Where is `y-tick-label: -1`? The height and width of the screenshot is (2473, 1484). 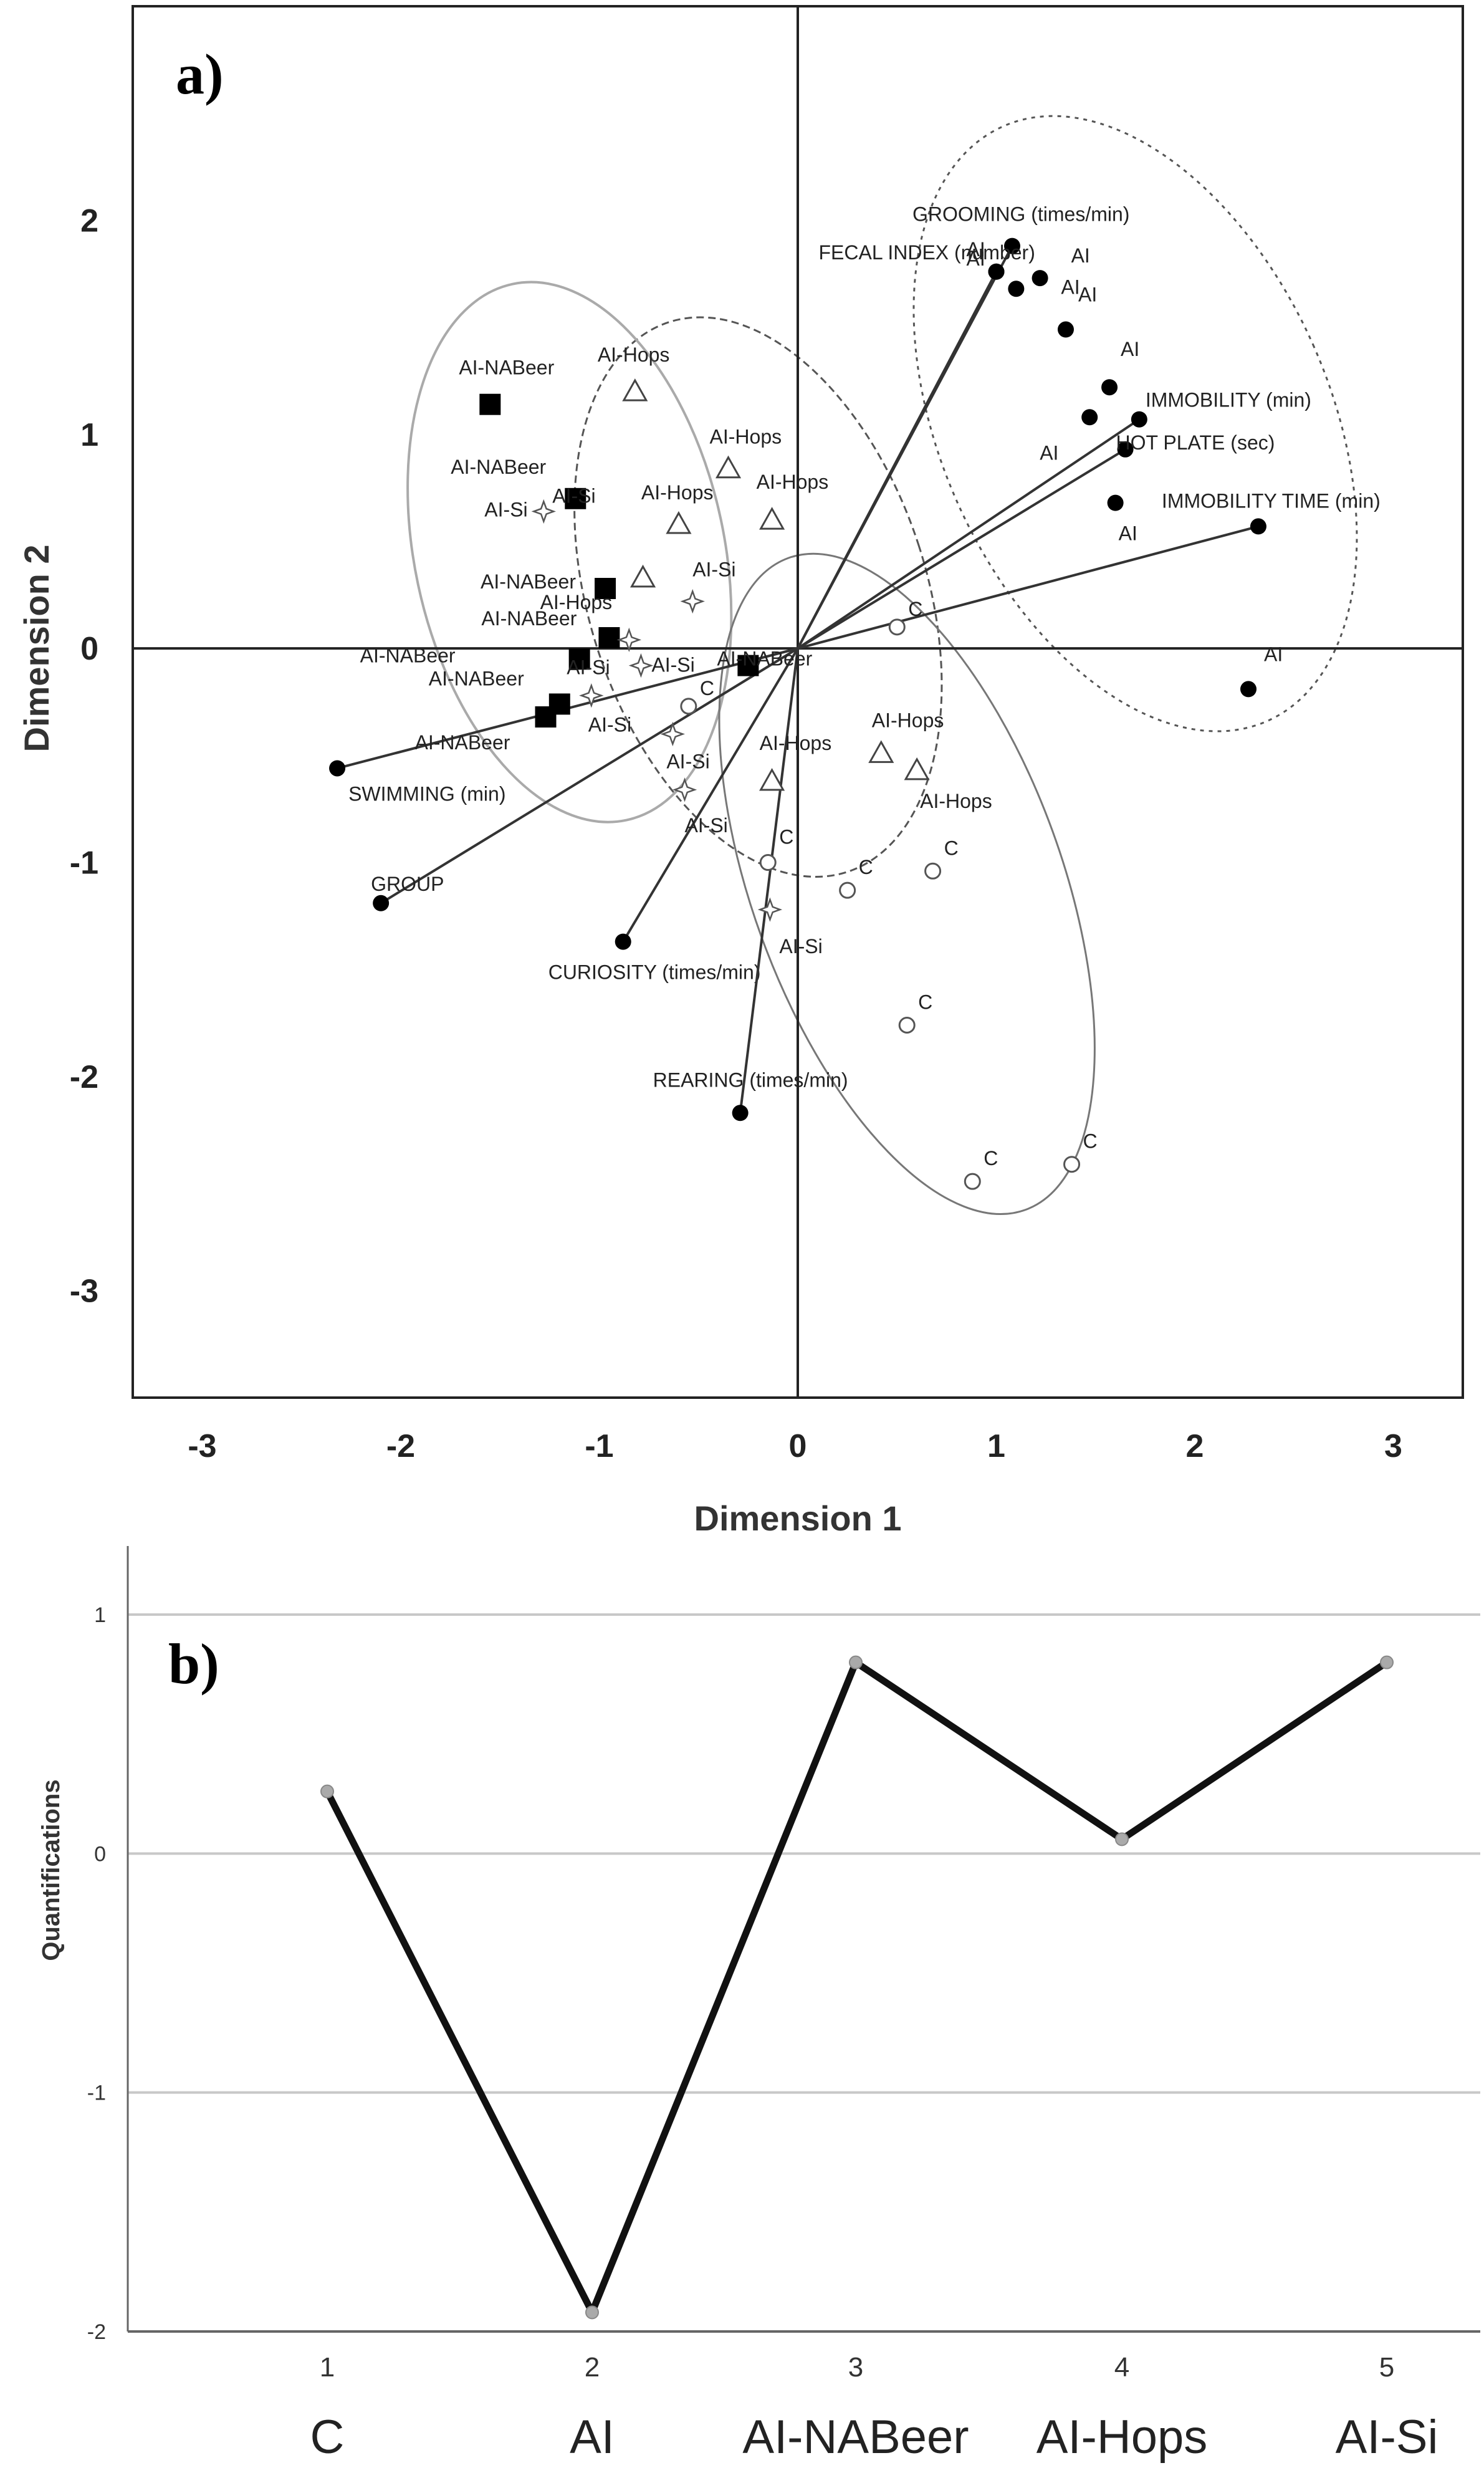
y-tick-label: -1 is located at coordinates (84, 863).